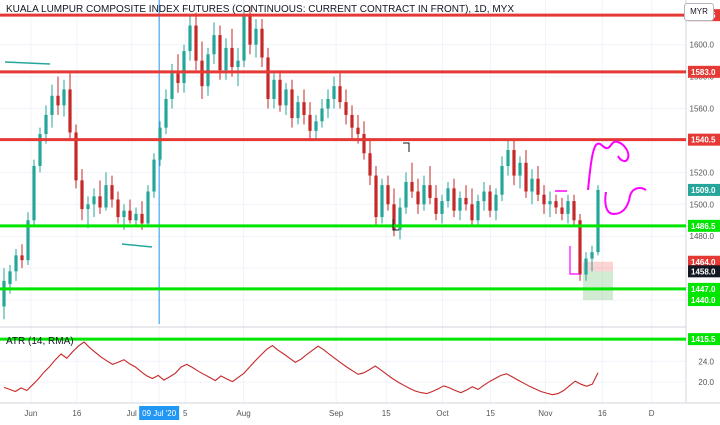  I want to click on price-badge: 1440.0, so click(704, 300).